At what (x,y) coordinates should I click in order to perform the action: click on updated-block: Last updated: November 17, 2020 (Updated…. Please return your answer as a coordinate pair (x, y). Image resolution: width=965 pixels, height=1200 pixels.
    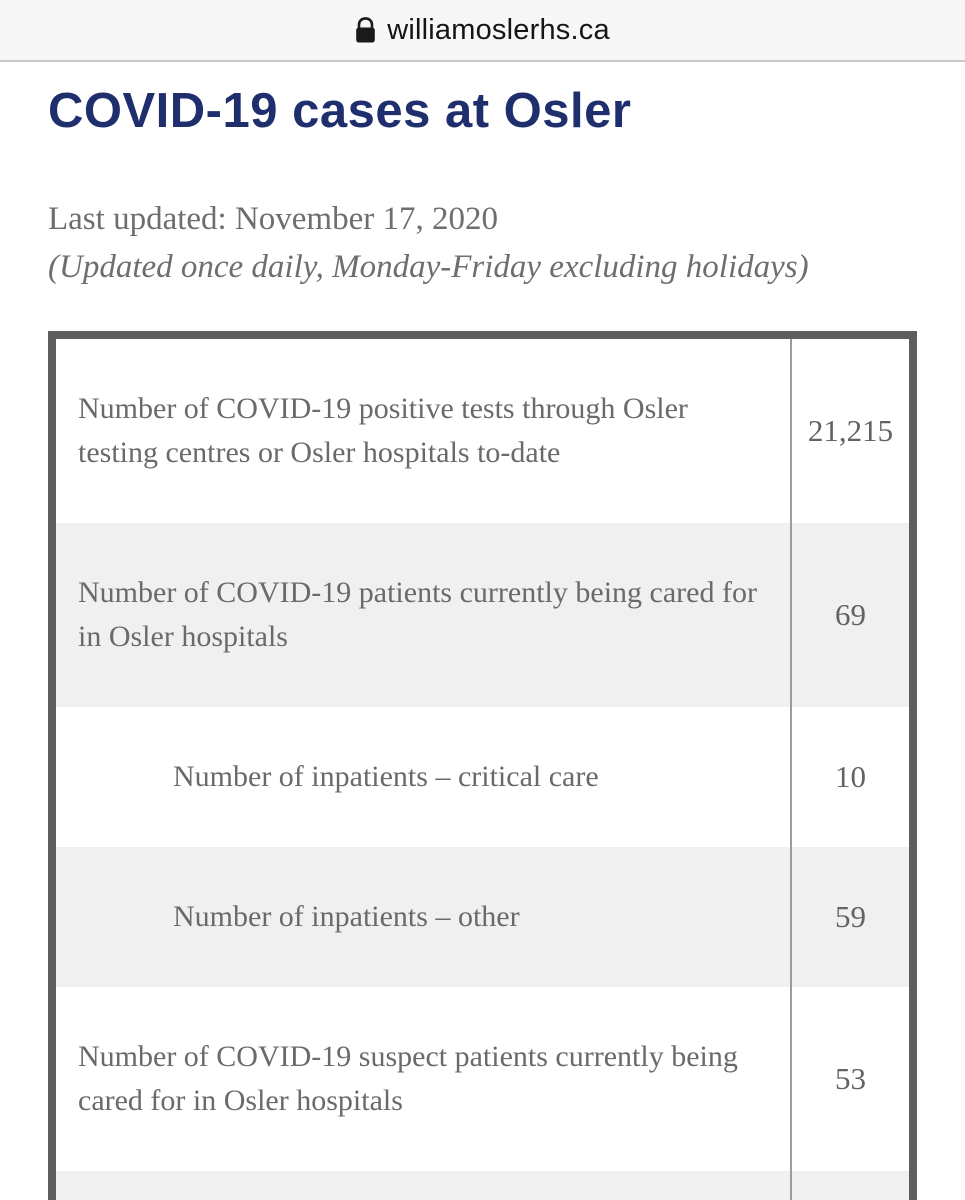
    Looking at the image, I should click on (482, 243).